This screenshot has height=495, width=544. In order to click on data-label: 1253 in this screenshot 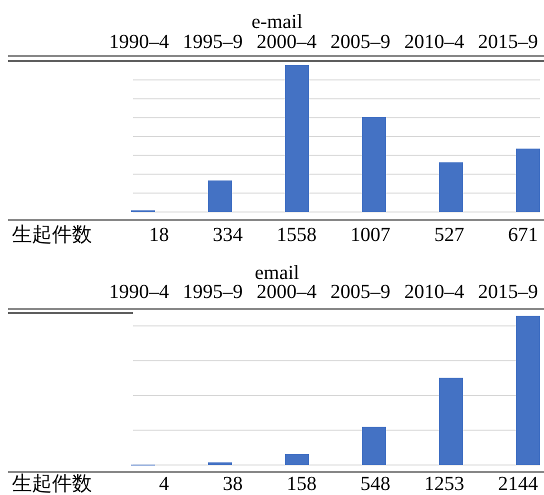, I will do `click(444, 484)`.